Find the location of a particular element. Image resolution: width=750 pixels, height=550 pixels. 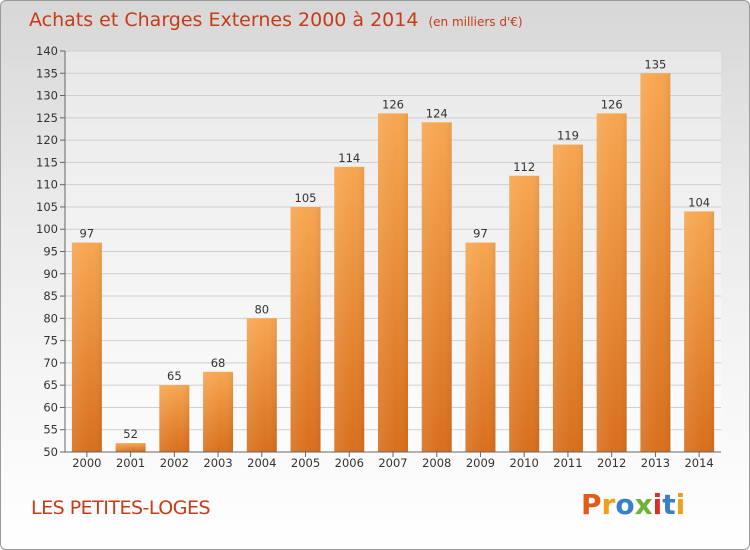

y-tick-label: 85 is located at coordinates (50, 296).